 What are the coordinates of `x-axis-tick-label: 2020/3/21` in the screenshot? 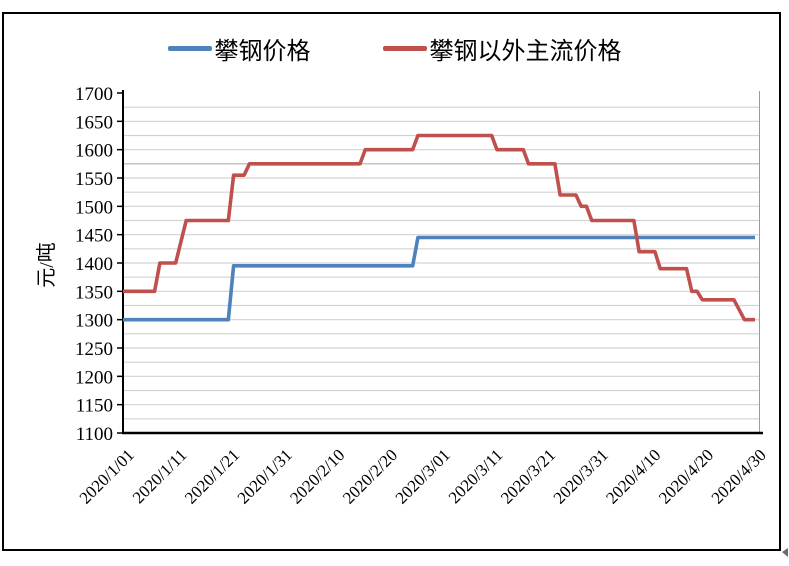 It's located at (528, 476).